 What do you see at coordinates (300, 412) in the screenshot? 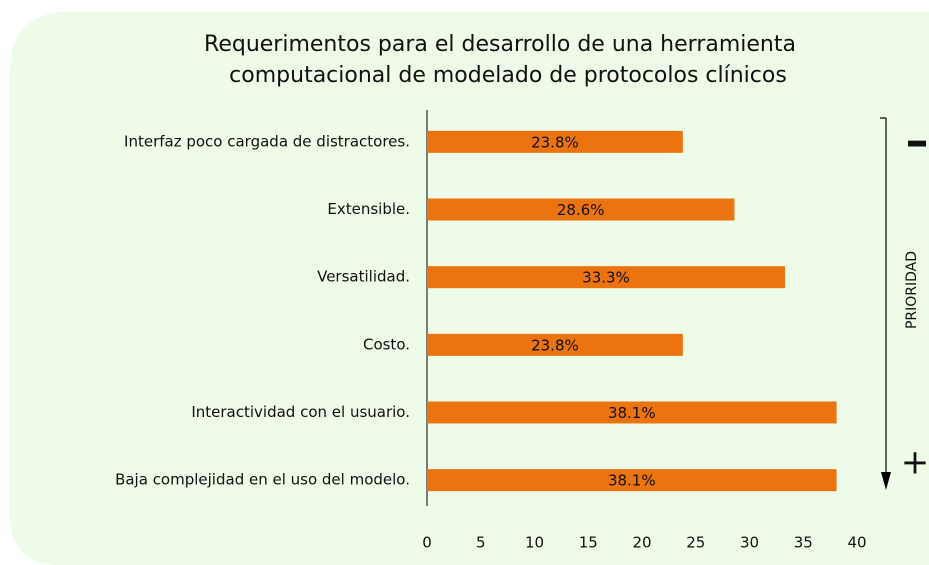
I see `y-tick-label: Interactividad con el usuario.` at bounding box center [300, 412].